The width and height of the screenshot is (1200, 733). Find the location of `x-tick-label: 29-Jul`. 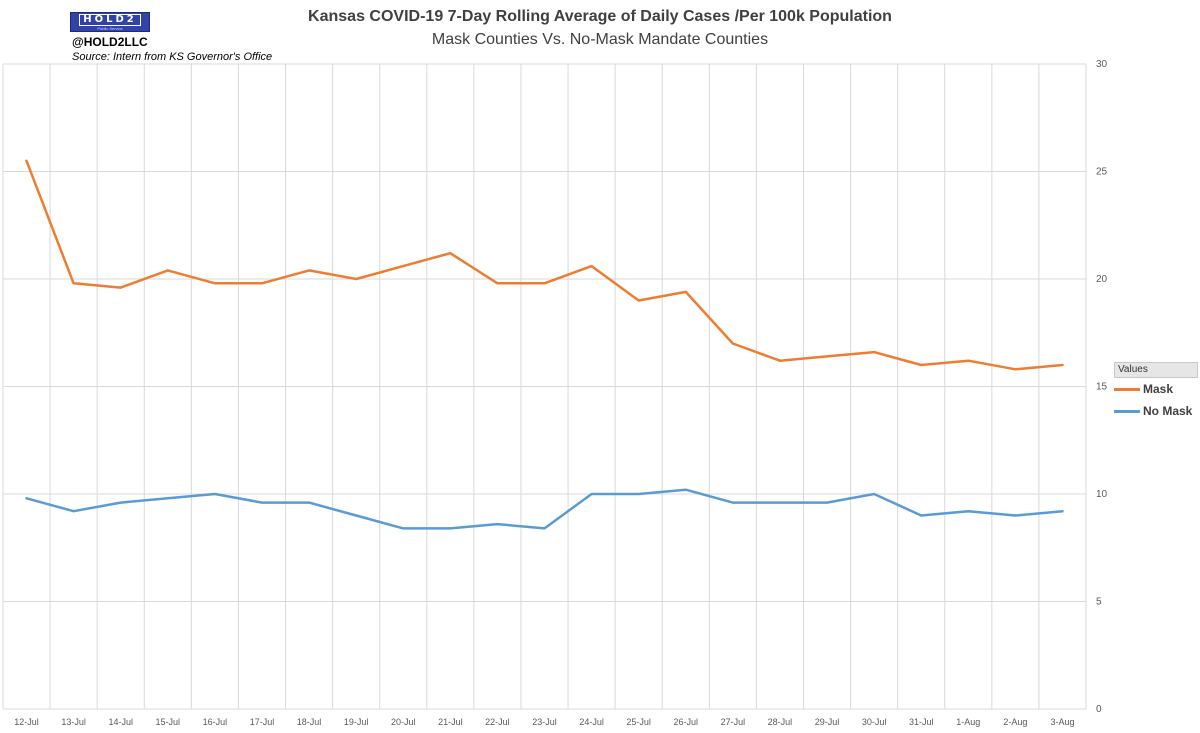

x-tick-label: 29-Jul is located at coordinates (827, 722).